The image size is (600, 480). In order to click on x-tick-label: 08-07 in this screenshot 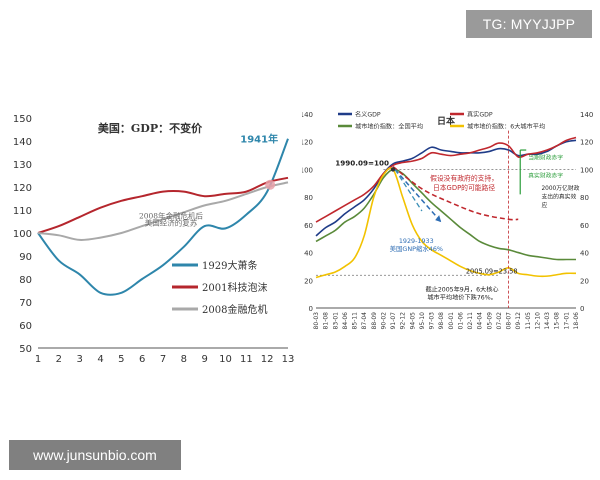, I will do `click(509, 321)`.